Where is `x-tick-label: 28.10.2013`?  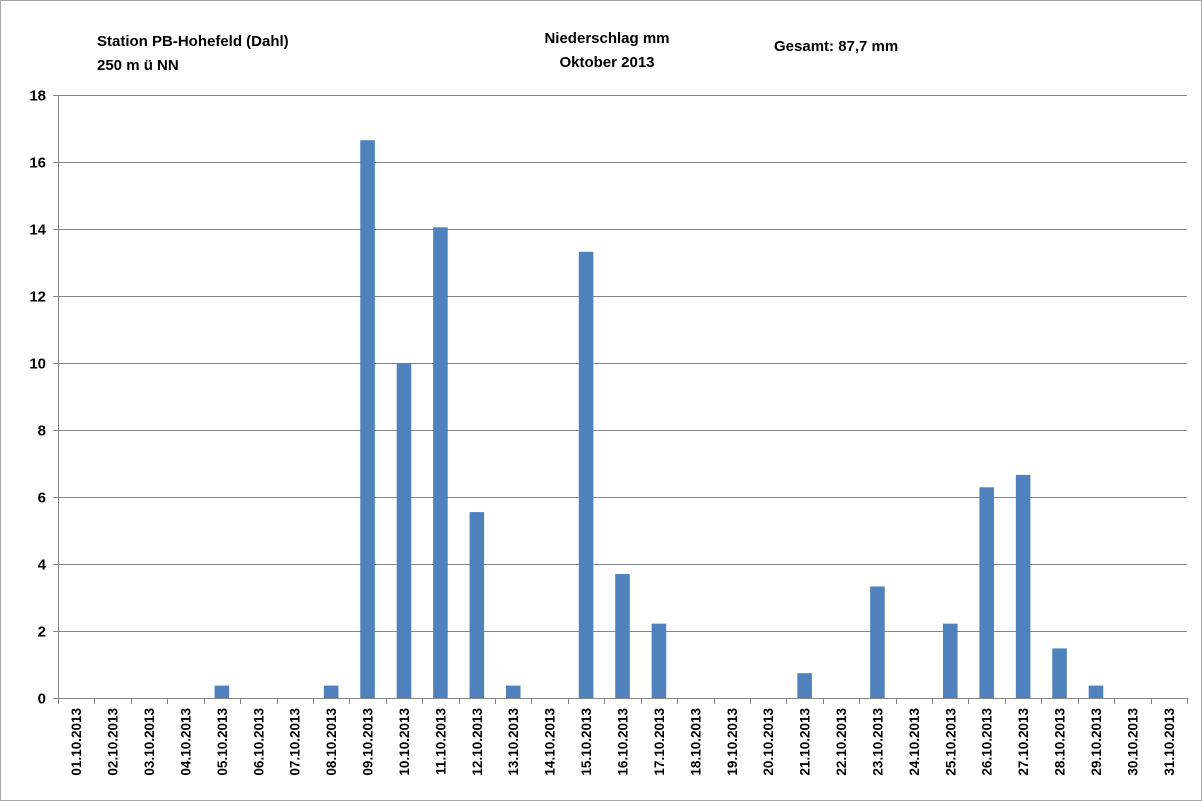 x-tick-label: 28.10.2013 is located at coordinates (1060, 742).